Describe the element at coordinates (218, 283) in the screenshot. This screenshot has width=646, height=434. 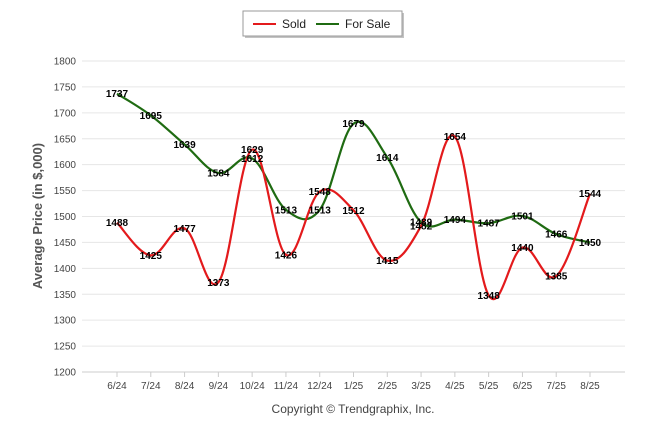
I see `data-label-sold: 1373` at that location.